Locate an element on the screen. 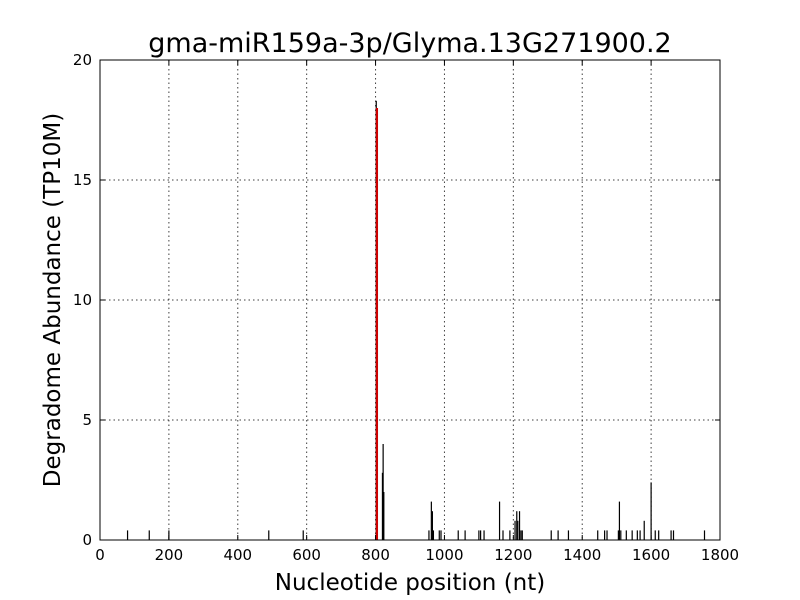 This screenshot has height=600, width=800. x-tick-label: 1400 is located at coordinates (582, 555).